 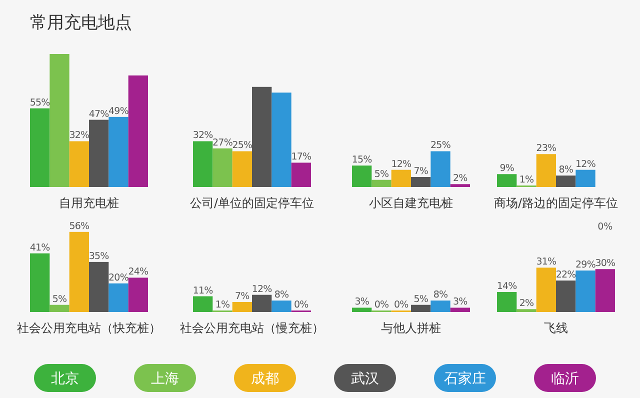 I want to click on data-label: 56%, so click(x=79, y=226).